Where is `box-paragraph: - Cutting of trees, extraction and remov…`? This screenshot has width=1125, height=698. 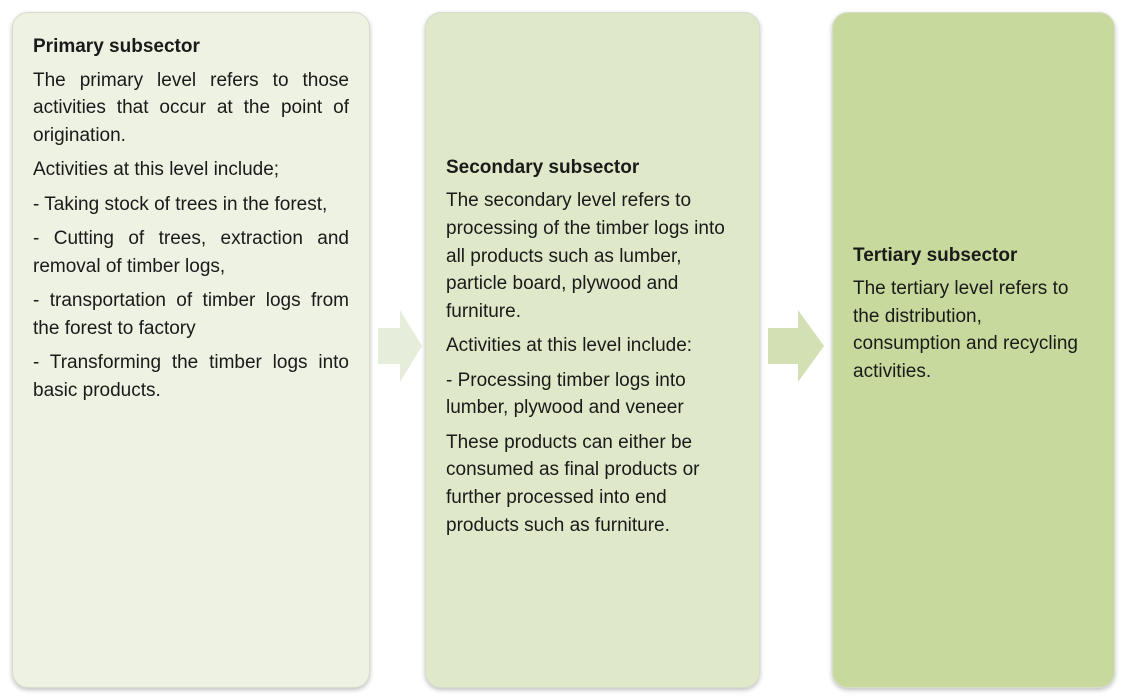 box-paragraph: - Cutting of trees, extraction and remov… is located at coordinates (191, 252).